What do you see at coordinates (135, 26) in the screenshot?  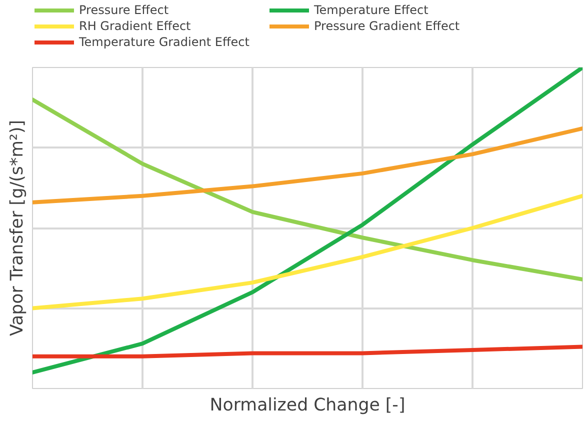 I see `legend-label: RH Gradient Effect` at bounding box center [135, 26].